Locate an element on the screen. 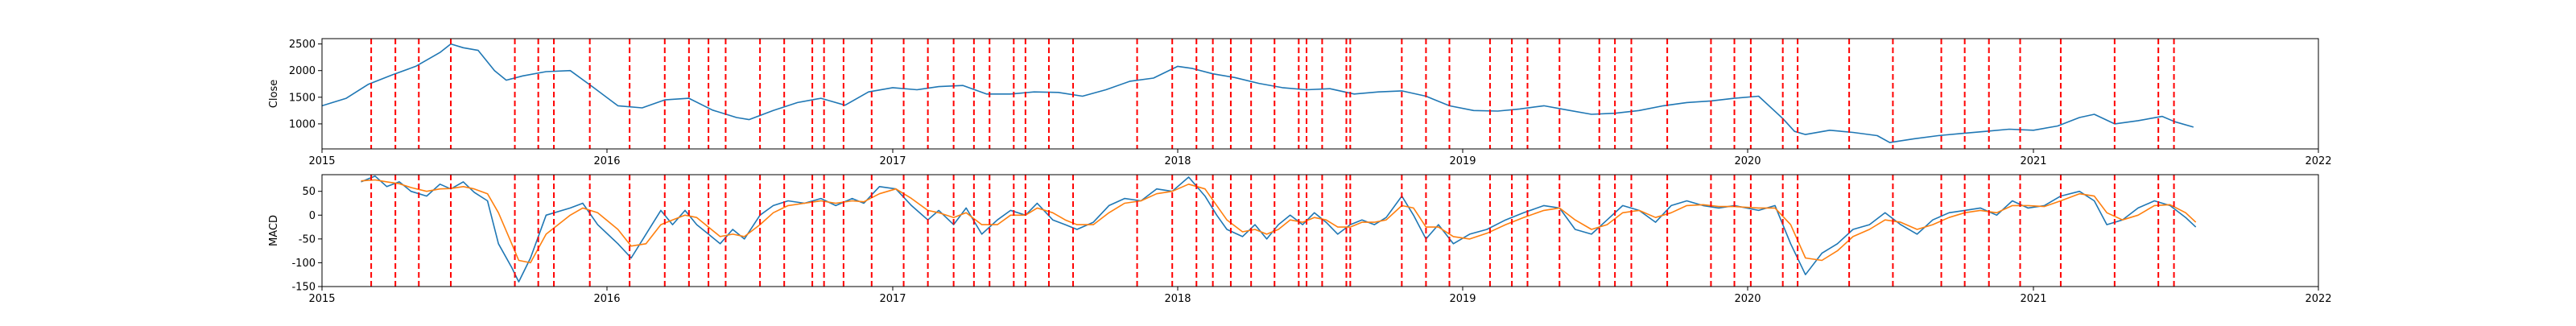  y-tick-label: -50 is located at coordinates (307, 239).